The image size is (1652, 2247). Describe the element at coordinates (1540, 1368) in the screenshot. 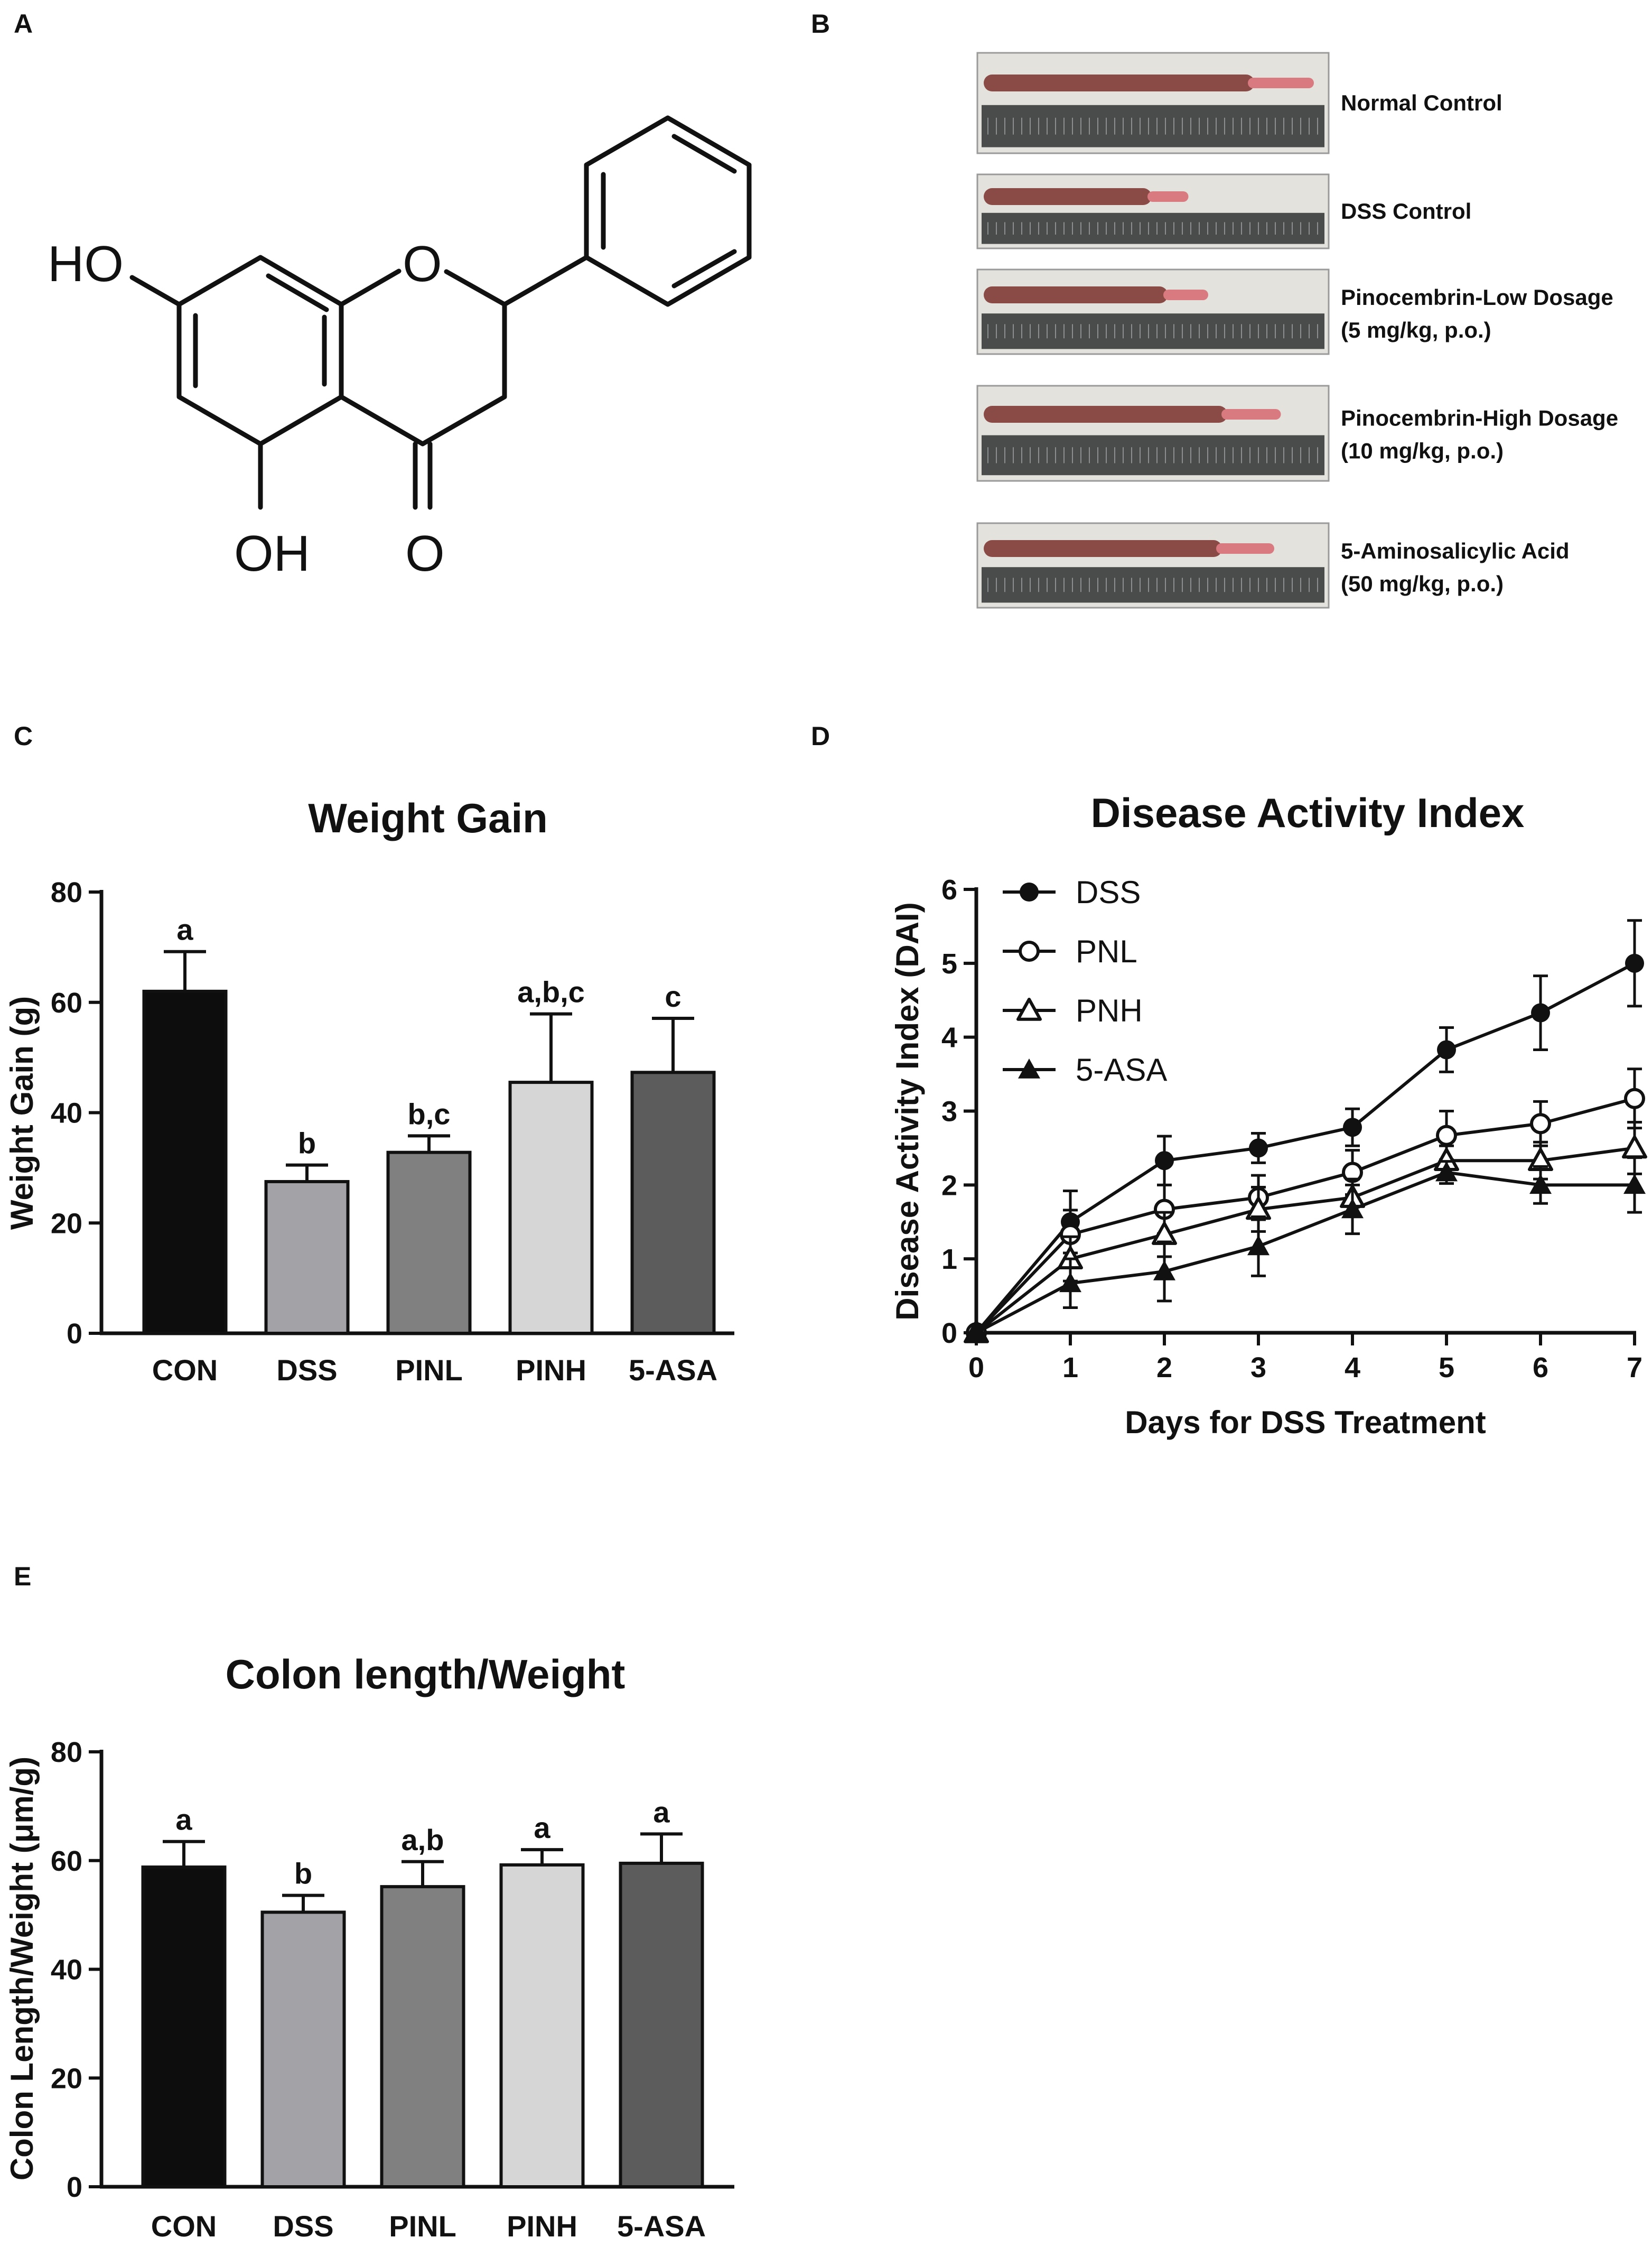

I see `x-tick-label: 6` at that location.